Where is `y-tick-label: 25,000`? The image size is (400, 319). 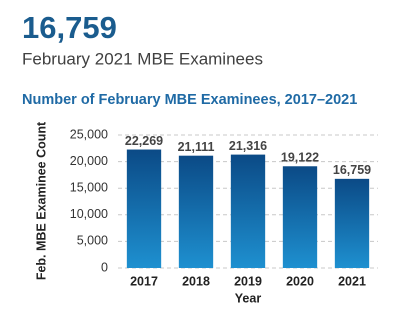 y-tick-label: 25,000 is located at coordinates (89, 134).